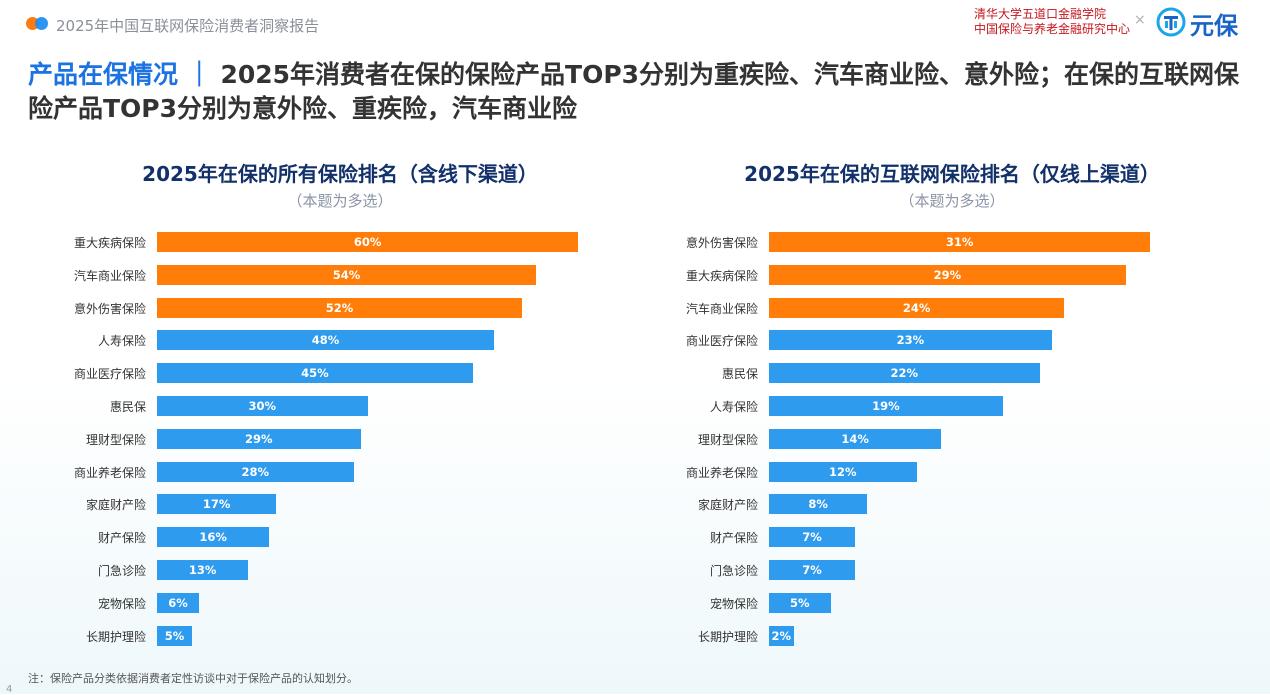 This screenshot has height=695, width=1270. Describe the element at coordinates (1051, 29) in the screenshot. I see `institution-line-2: 中国保险与养老金融研究中心` at that location.